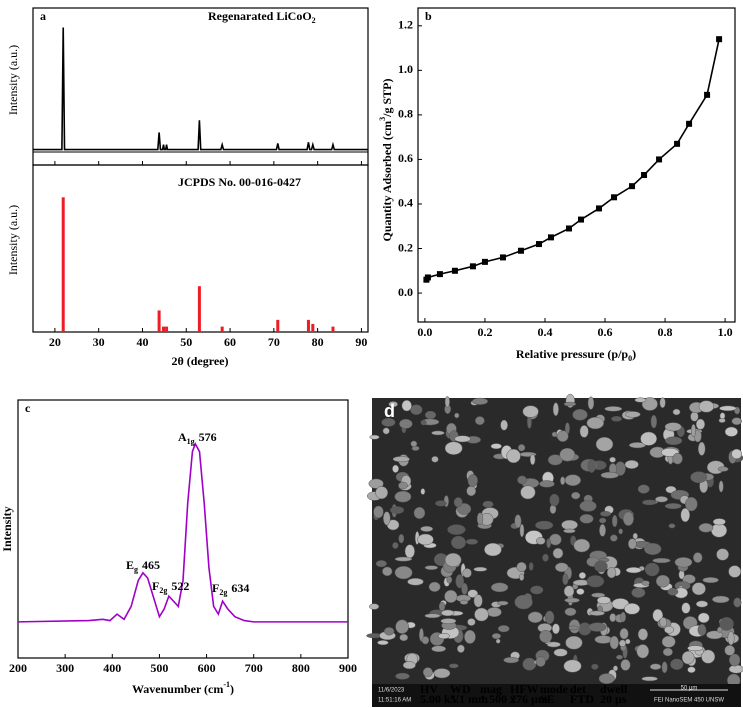  I want to click on peak-subscript: 2g, so click(163, 590).